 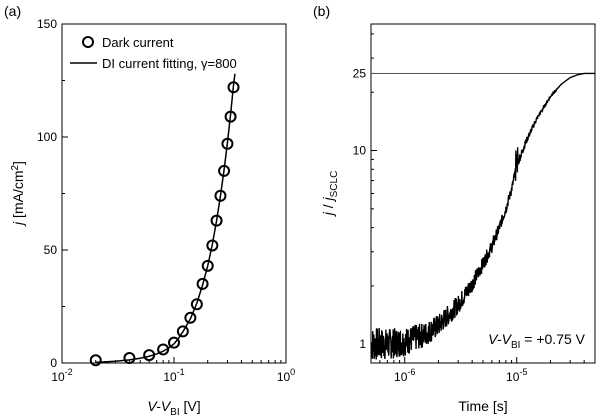 What do you see at coordinates (362, 344) in the screenshot?
I see `b-y-tick-label: 1` at bounding box center [362, 344].